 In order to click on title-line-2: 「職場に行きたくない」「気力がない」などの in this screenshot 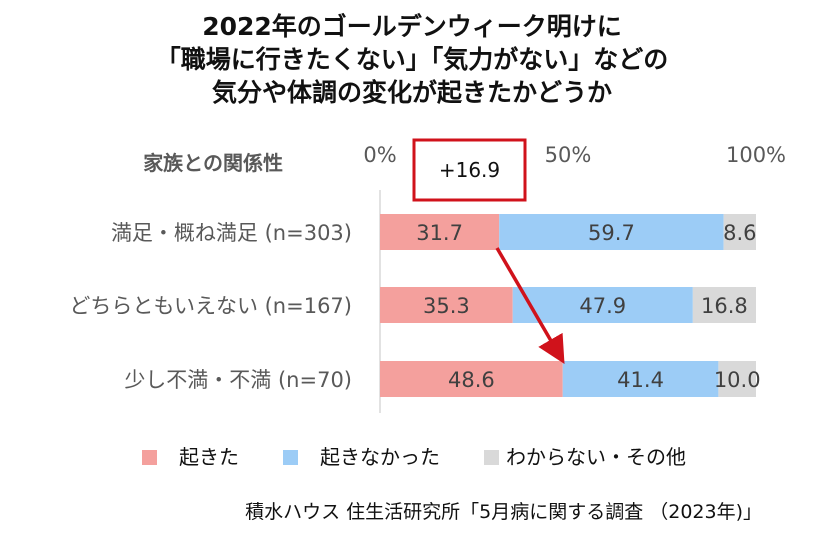, I will do `click(412, 59)`.